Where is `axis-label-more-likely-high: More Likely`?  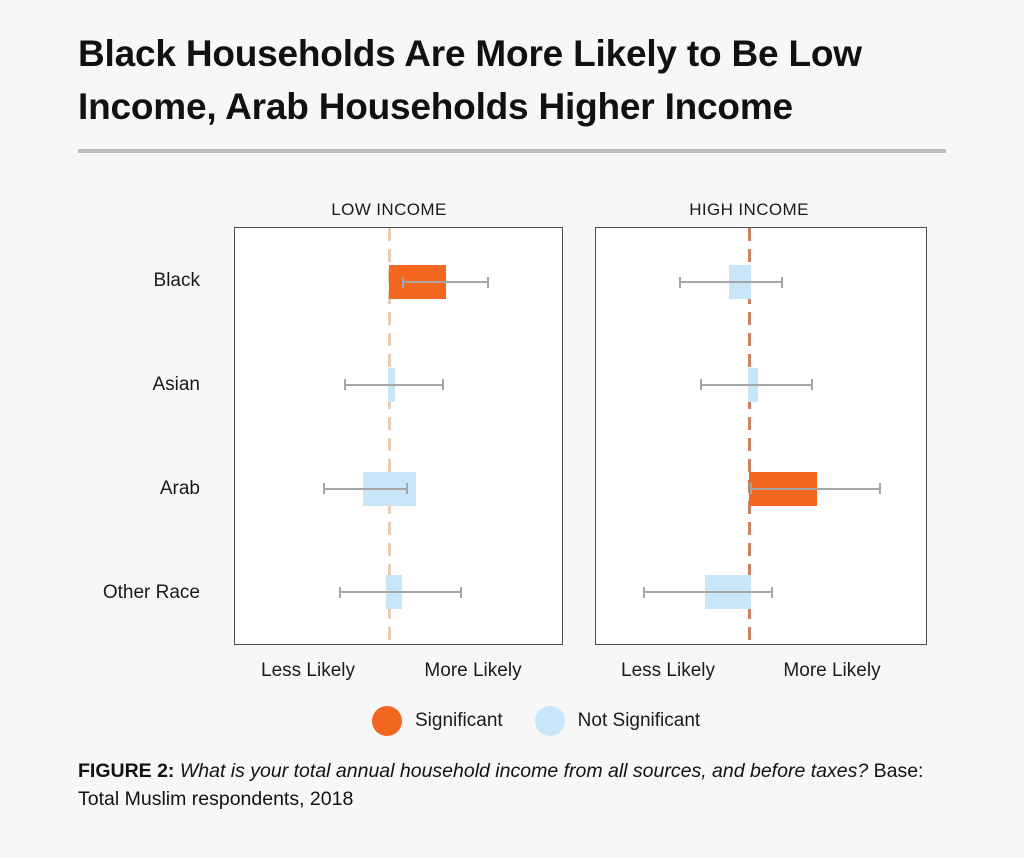 axis-label-more-likely-high: More Likely is located at coordinates (832, 670).